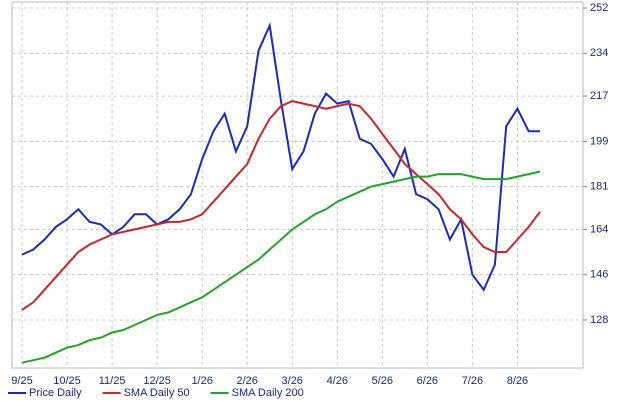 The height and width of the screenshot is (405, 619). Describe the element at coordinates (201, 381) in the screenshot. I see `x-tick-label: 1/26` at that location.